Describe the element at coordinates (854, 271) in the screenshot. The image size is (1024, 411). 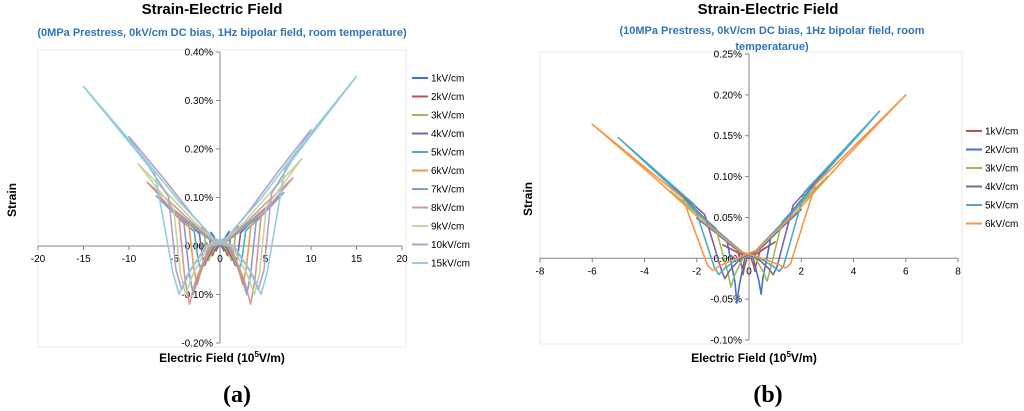
I see `chart-b-x-tick-label: 4` at that location.